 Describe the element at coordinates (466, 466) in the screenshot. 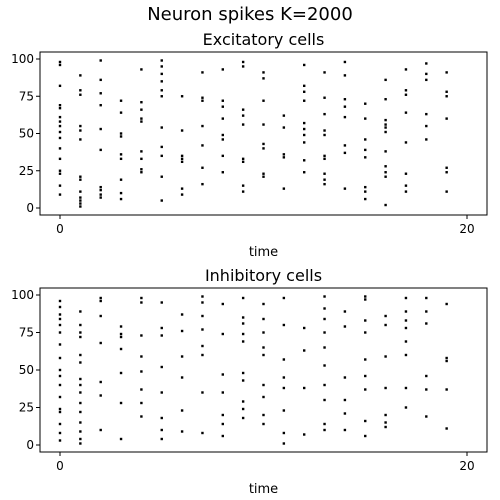

I see `x-tick-label: 20` at that location.